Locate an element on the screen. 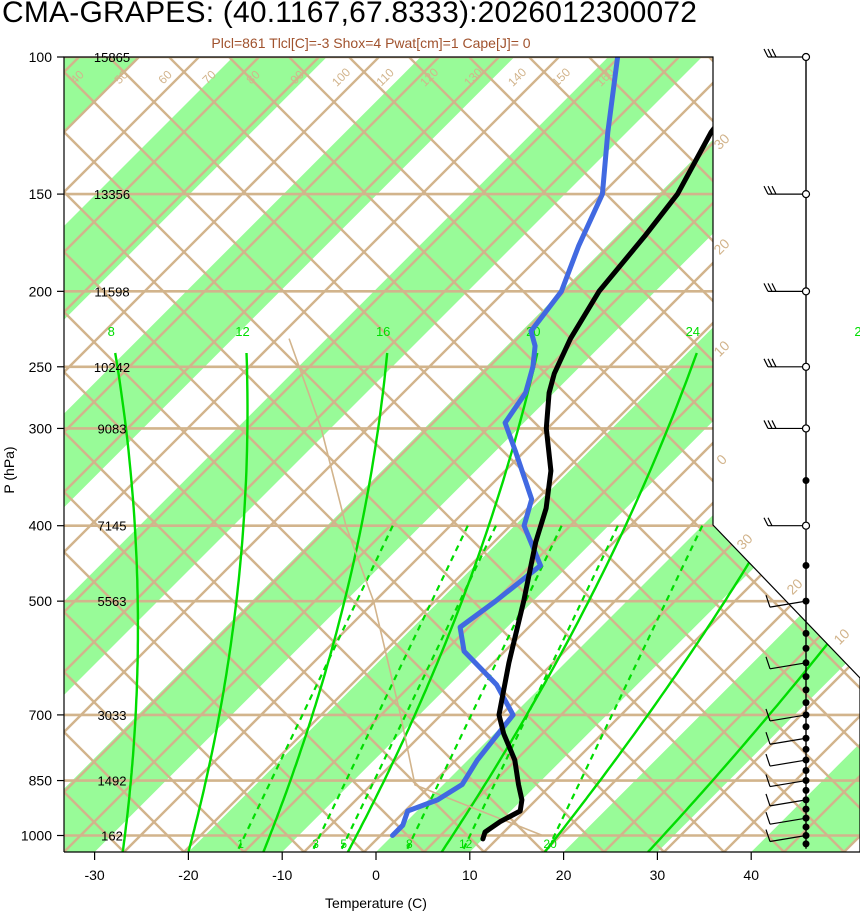  x-tick-label: -20 is located at coordinates (188, 875).